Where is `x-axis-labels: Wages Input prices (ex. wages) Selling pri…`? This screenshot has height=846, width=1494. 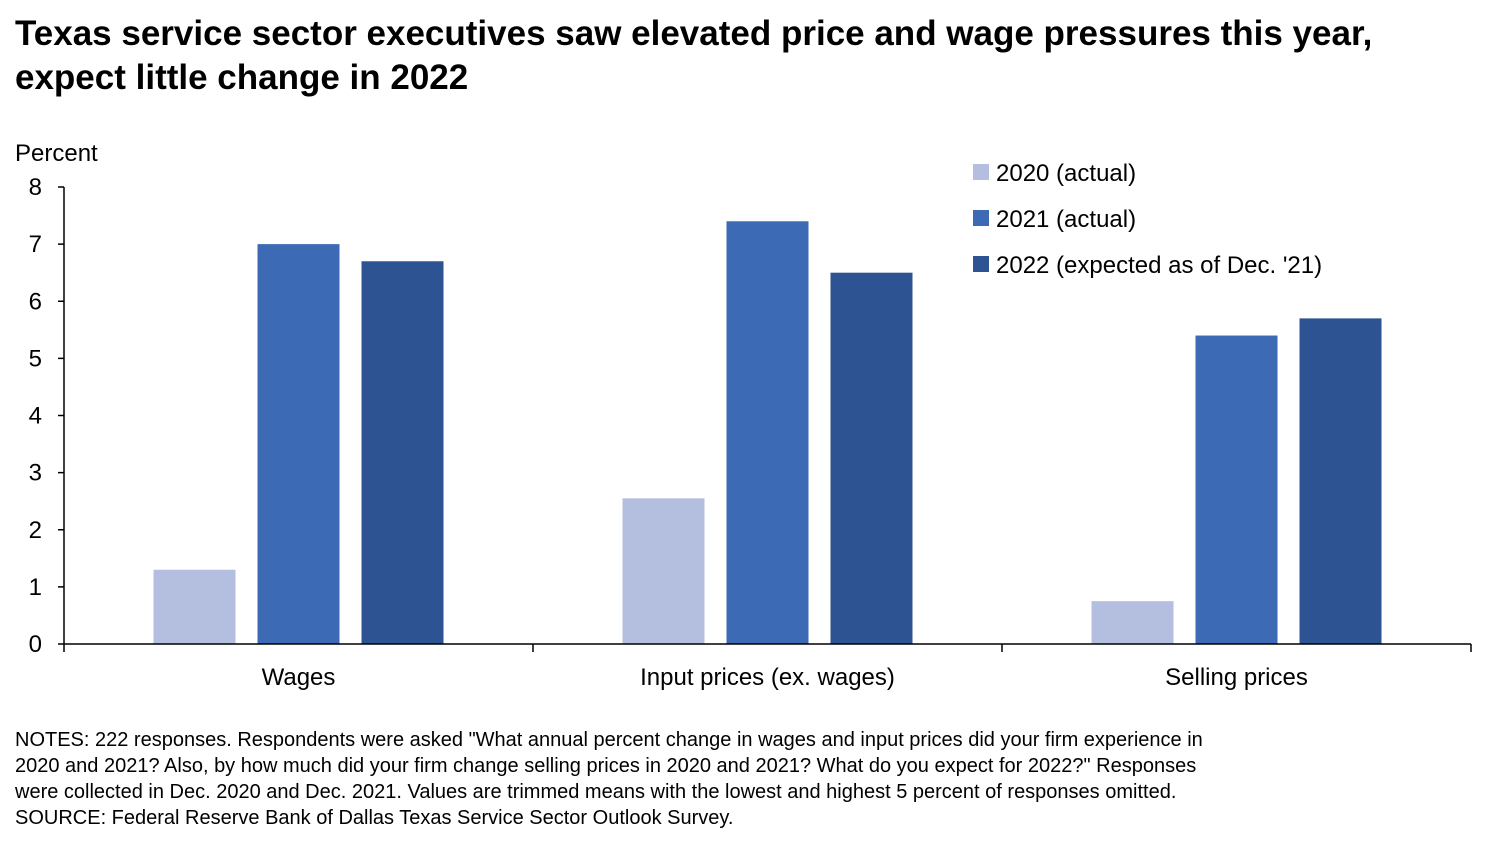
x-axis-labels: Wages Input prices (ex. wages) Selling pri… is located at coordinates (785, 677).